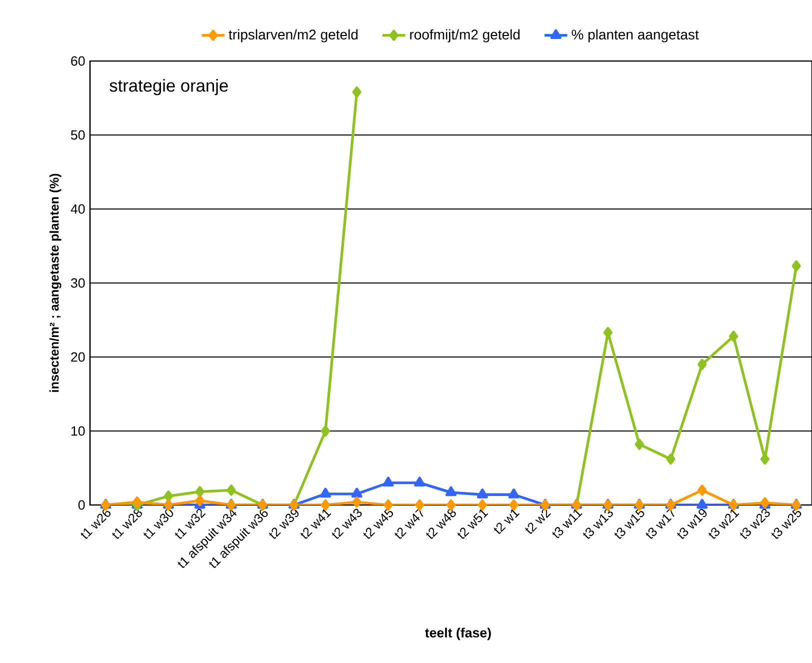 This screenshot has height=663, width=812. What do you see at coordinates (538, 521) in the screenshot?
I see `x-tick-label: t2 w2` at bounding box center [538, 521].